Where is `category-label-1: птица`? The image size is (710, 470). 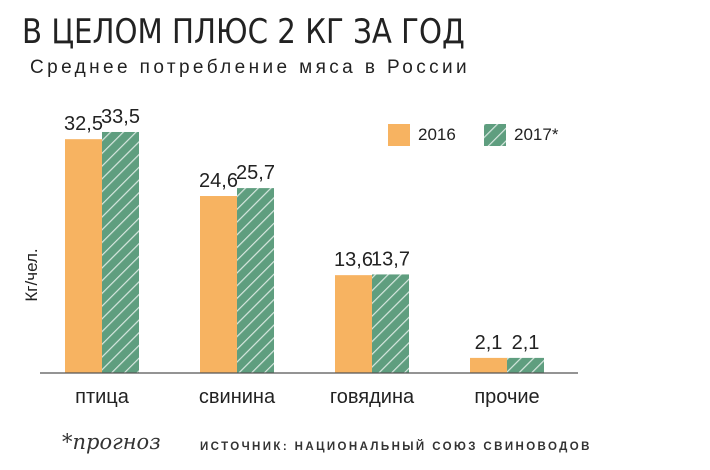
category-label-1: птица is located at coordinates (102, 397).